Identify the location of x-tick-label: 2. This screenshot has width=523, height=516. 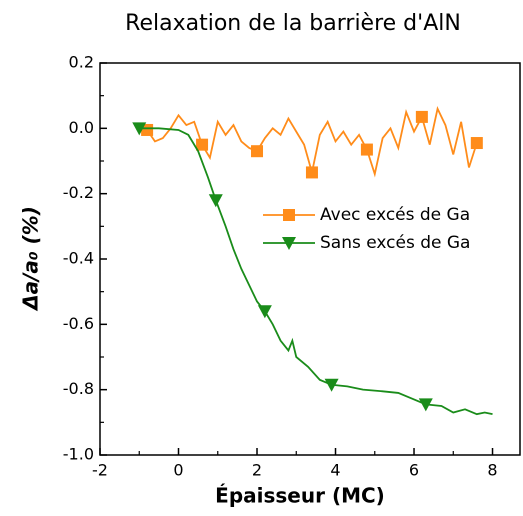
(257, 470).